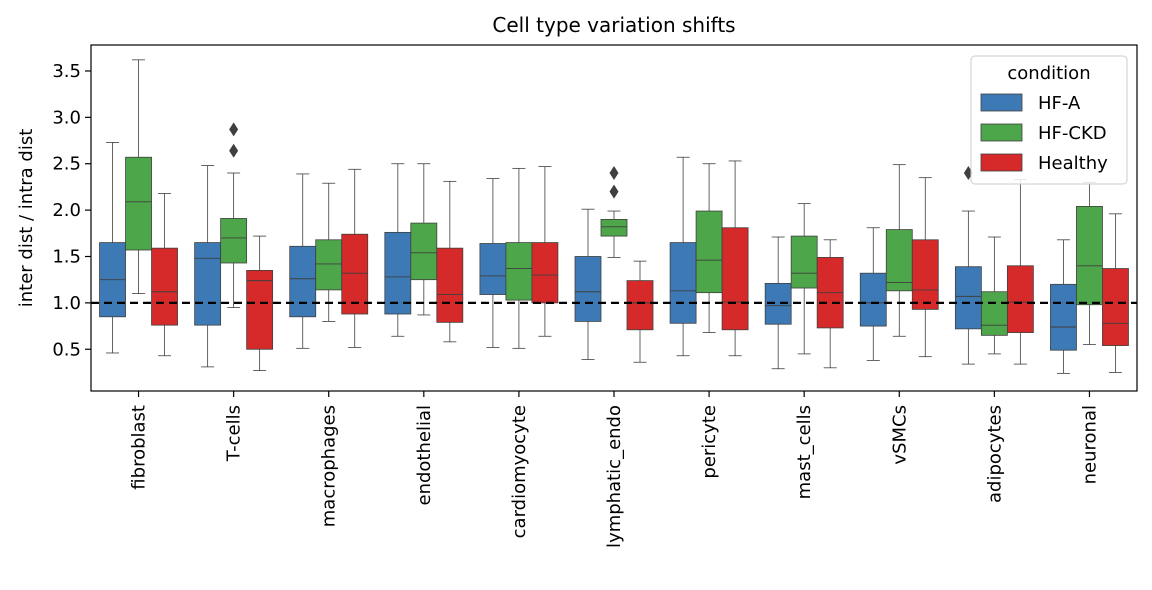  What do you see at coordinates (899, 435) in the screenshot?
I see `x-tick-label: vSMCs` at bounding box center [899, 435].